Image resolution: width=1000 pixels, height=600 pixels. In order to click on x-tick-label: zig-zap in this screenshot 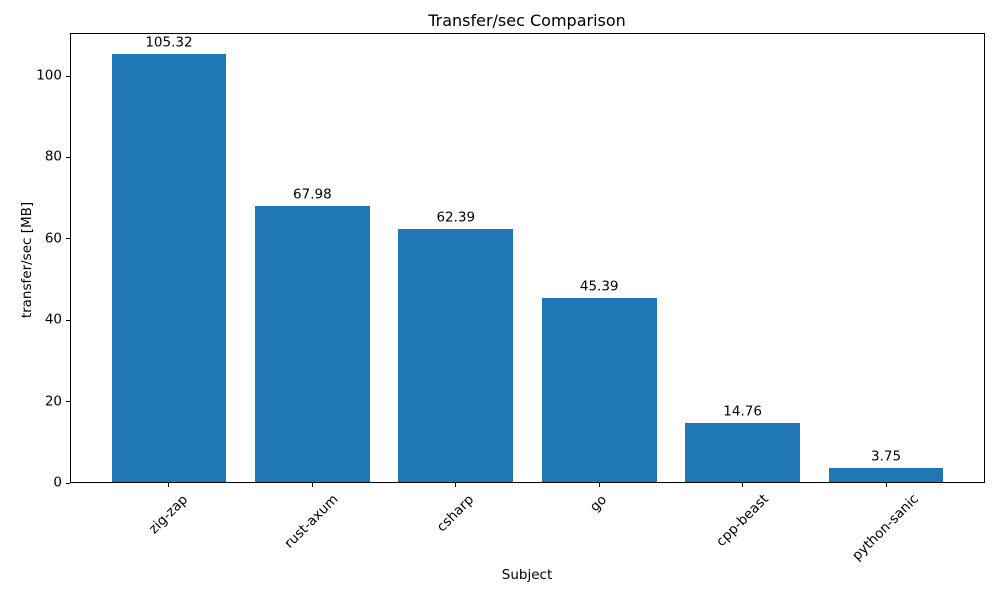, I will do `click(168, 514)`.